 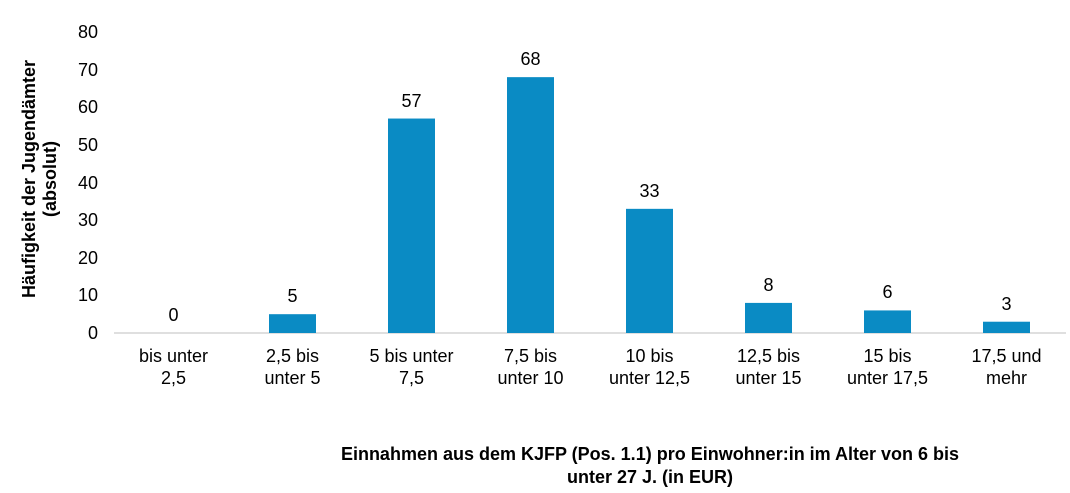 What do you see at coordinates (649, 367) in the screenshot?
I see `x-tick-label: 10 bis unter 12,5` at bounding box center [649, 367].